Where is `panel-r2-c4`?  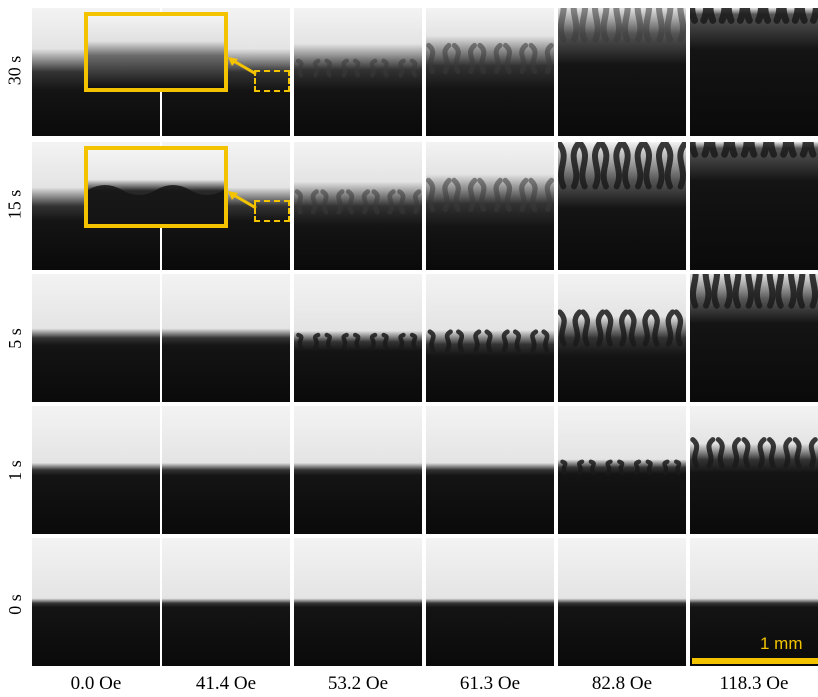
panel-r2-c4 is located at coordinates (622, 338).